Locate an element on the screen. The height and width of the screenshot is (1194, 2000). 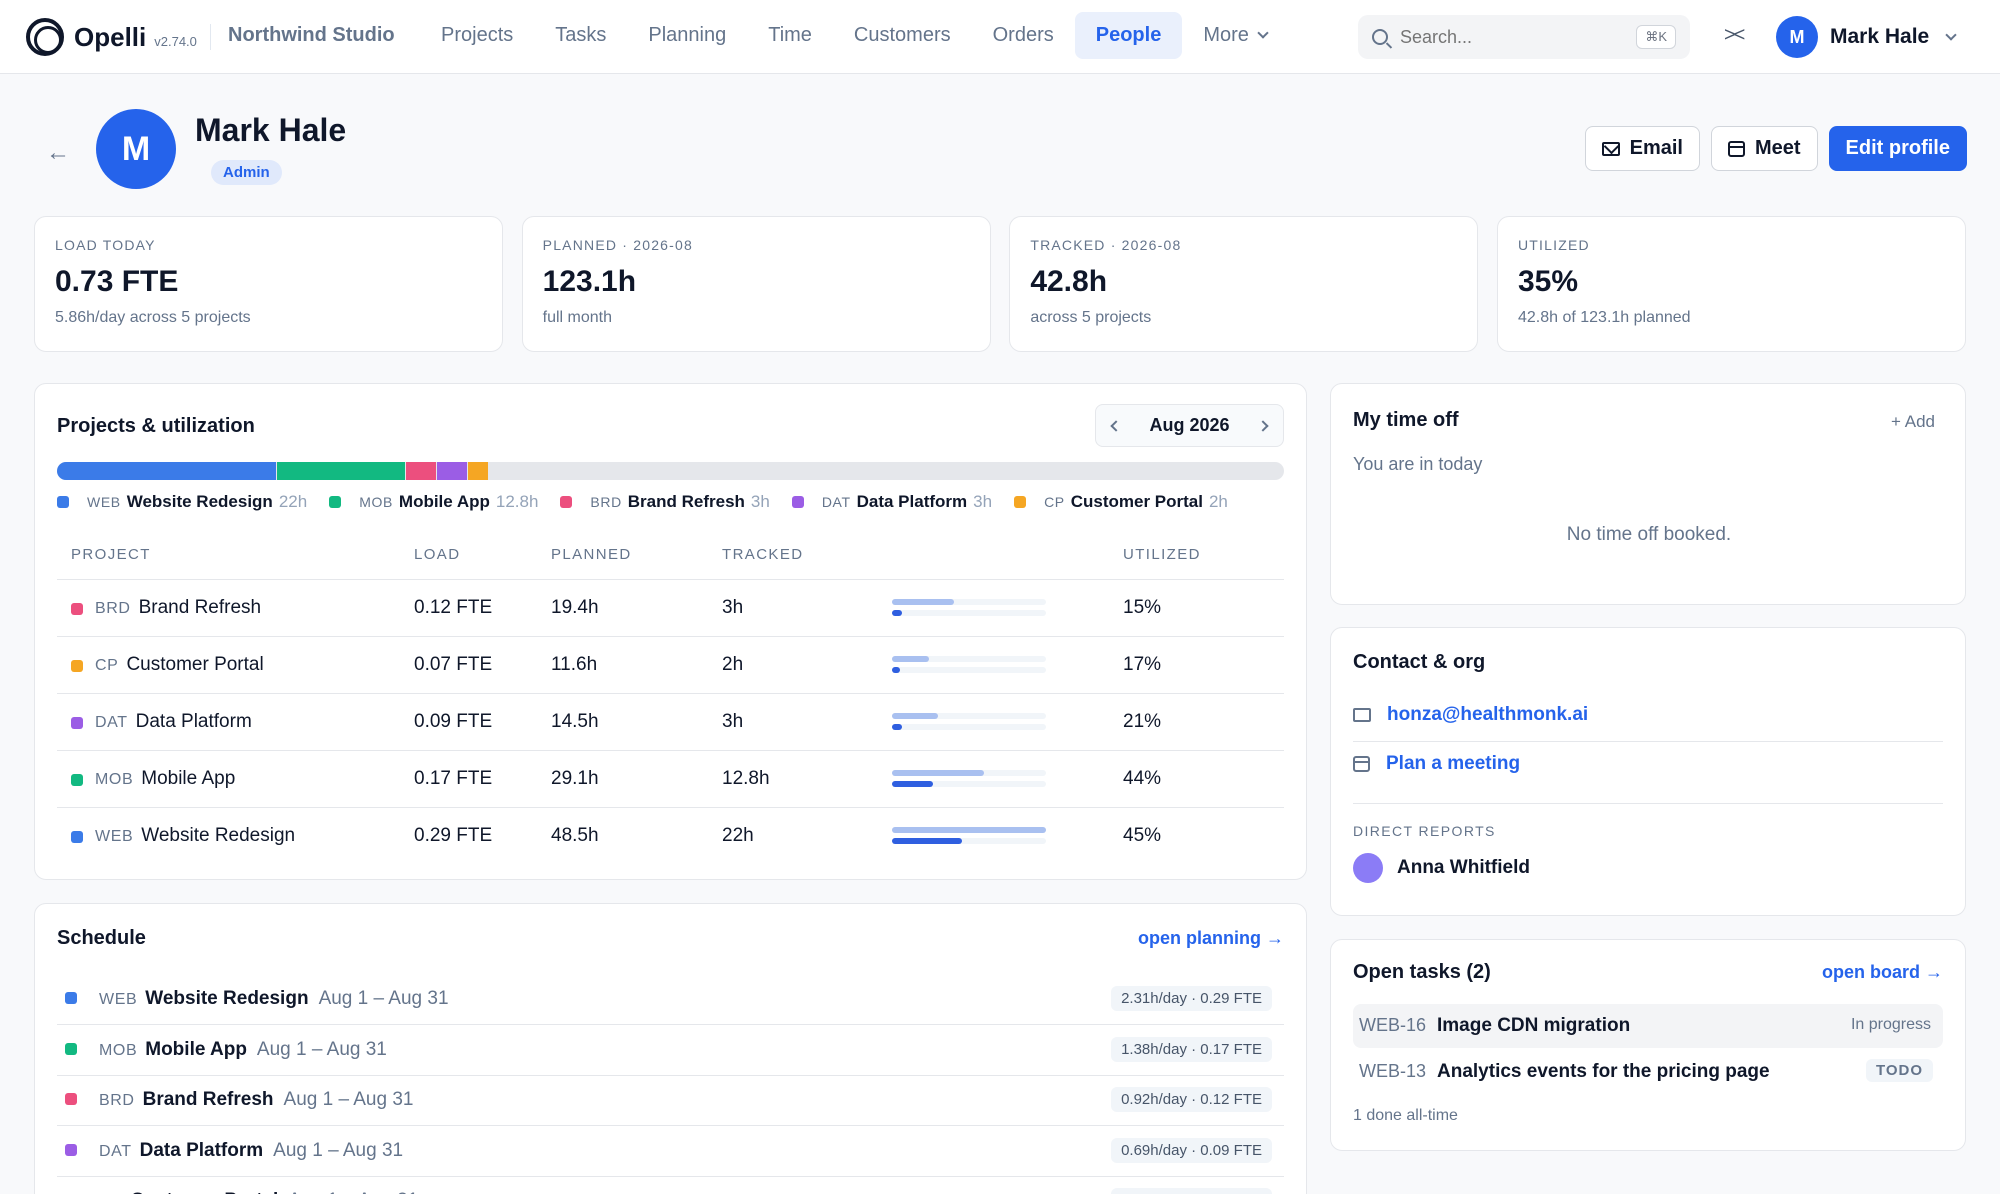
legend-hours: 2h is located at coordinates (1218, 501).